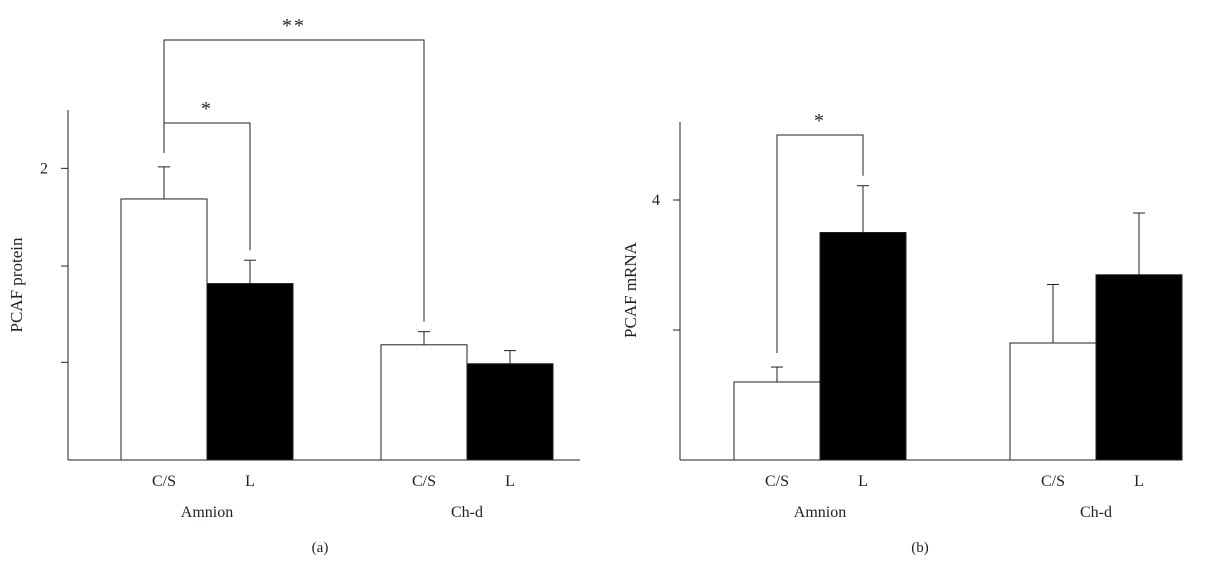 This screenshot has width=1212, height=564. What do you see at coordinates (320, 548) in the screenshot?
I see `panel-label: (a)` at bounding box center [320, 548].